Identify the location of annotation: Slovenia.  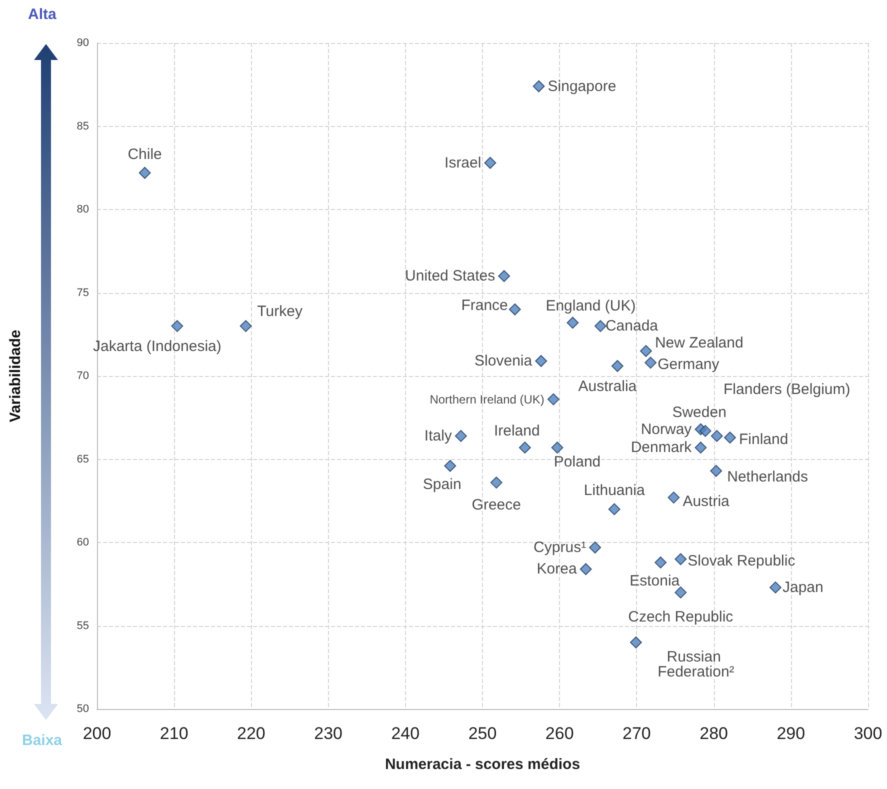
(503, 361).